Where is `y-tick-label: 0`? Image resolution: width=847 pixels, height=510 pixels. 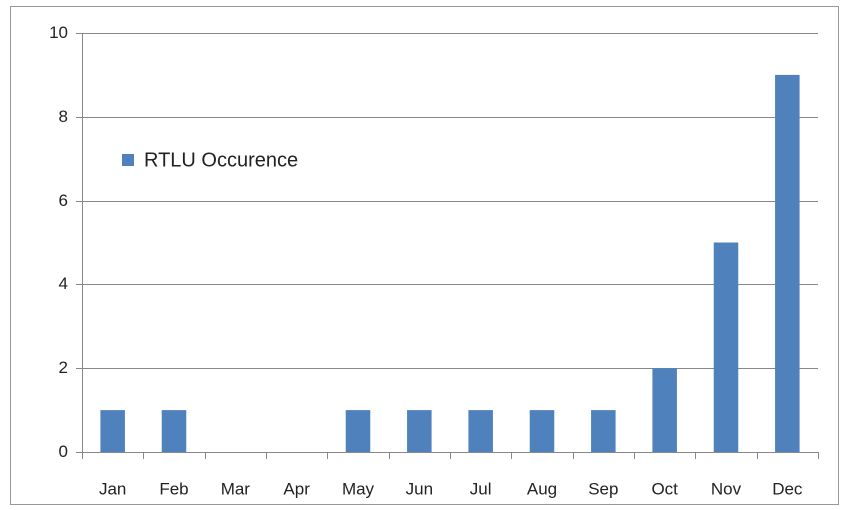
y-tick-label: 0 is located at coordinates (63, 451).